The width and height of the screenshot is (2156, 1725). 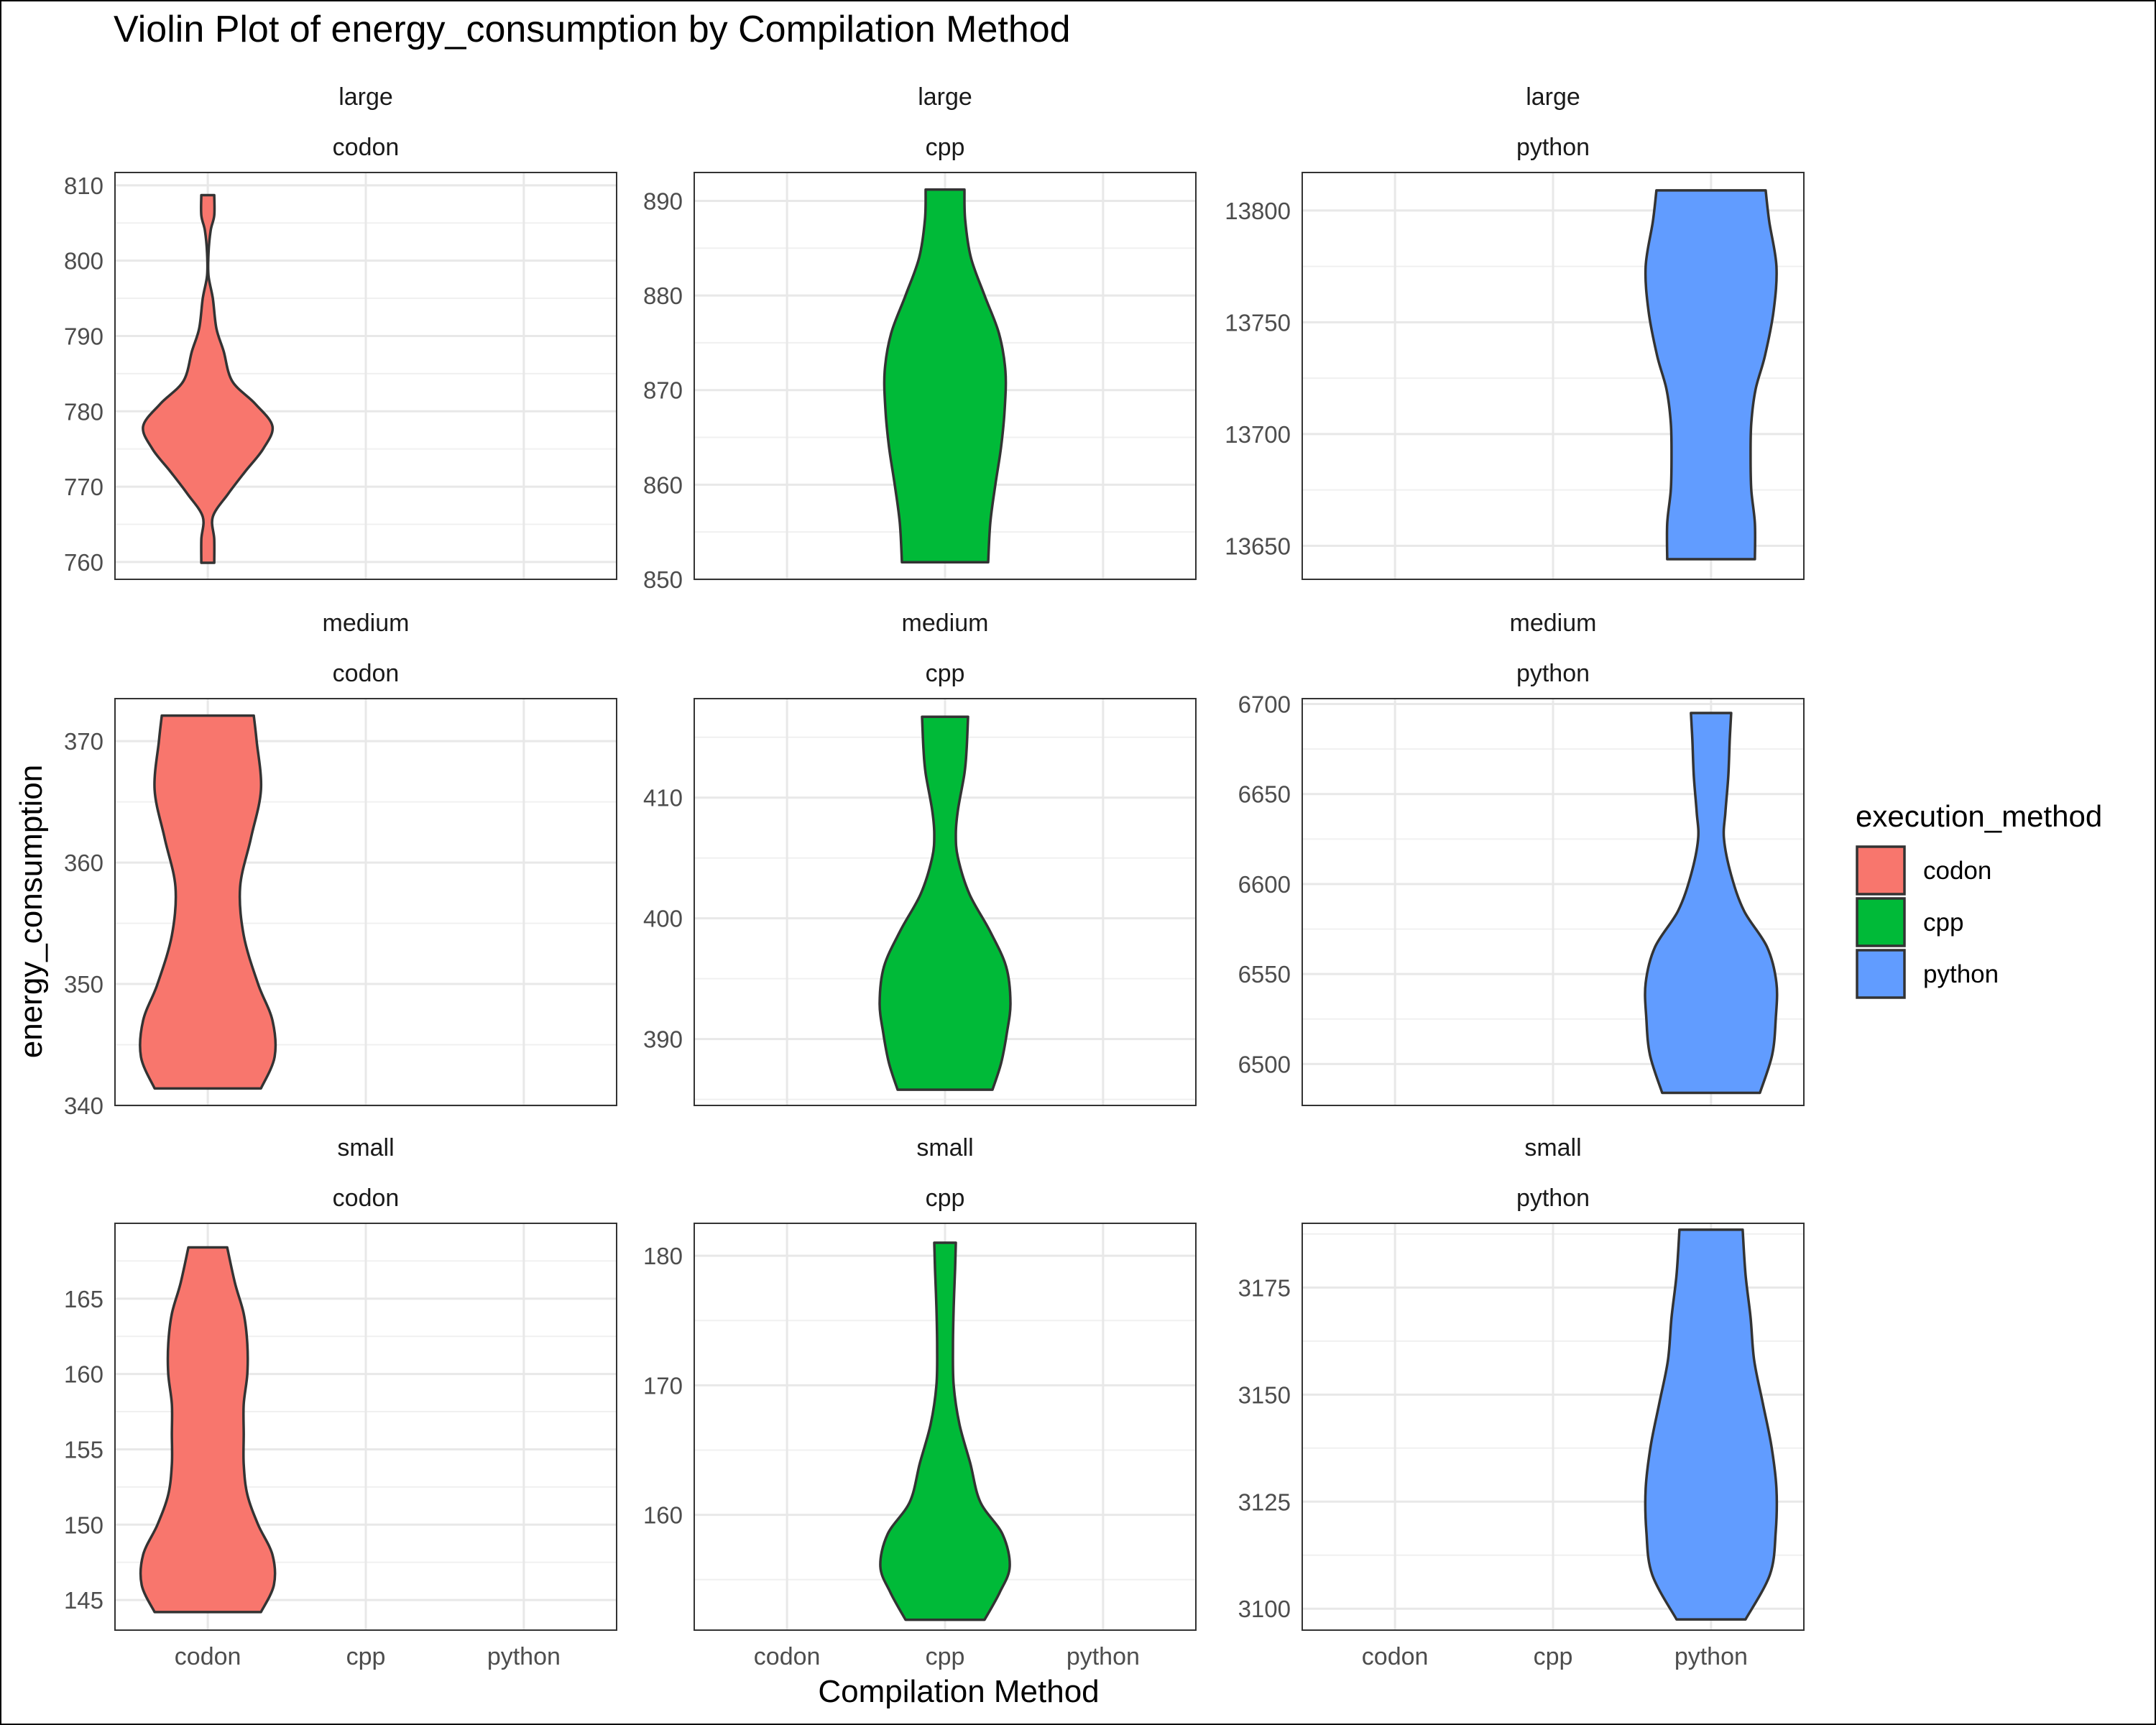 What do you see at coordinates (1961, 974) in the screenshot?
I see `legend-label: python` at bounding box center [1961, 974].